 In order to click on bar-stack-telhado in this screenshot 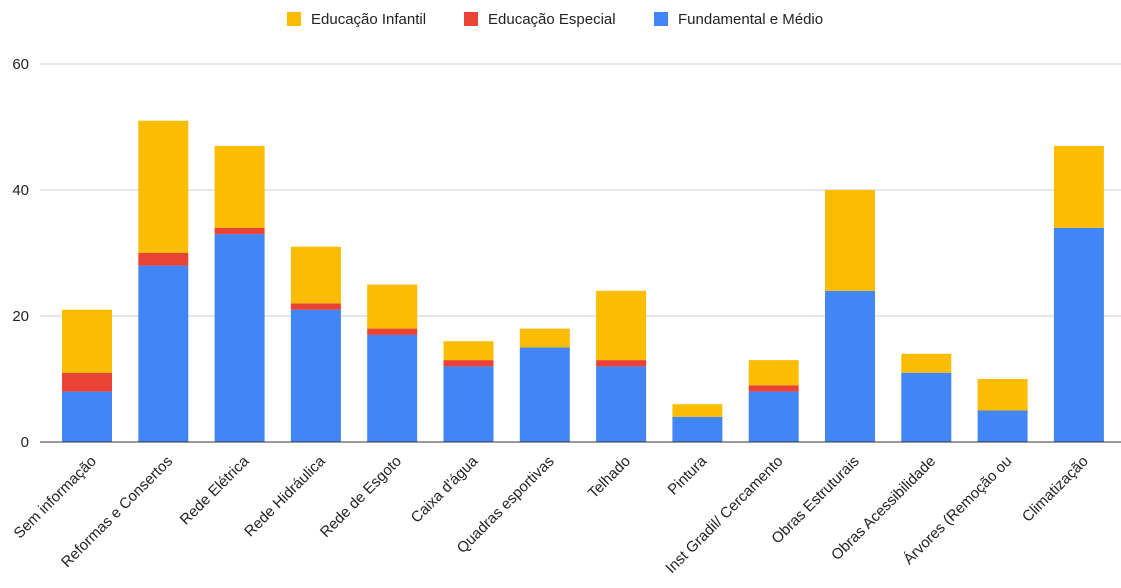, I will do `click(621, 366)`.